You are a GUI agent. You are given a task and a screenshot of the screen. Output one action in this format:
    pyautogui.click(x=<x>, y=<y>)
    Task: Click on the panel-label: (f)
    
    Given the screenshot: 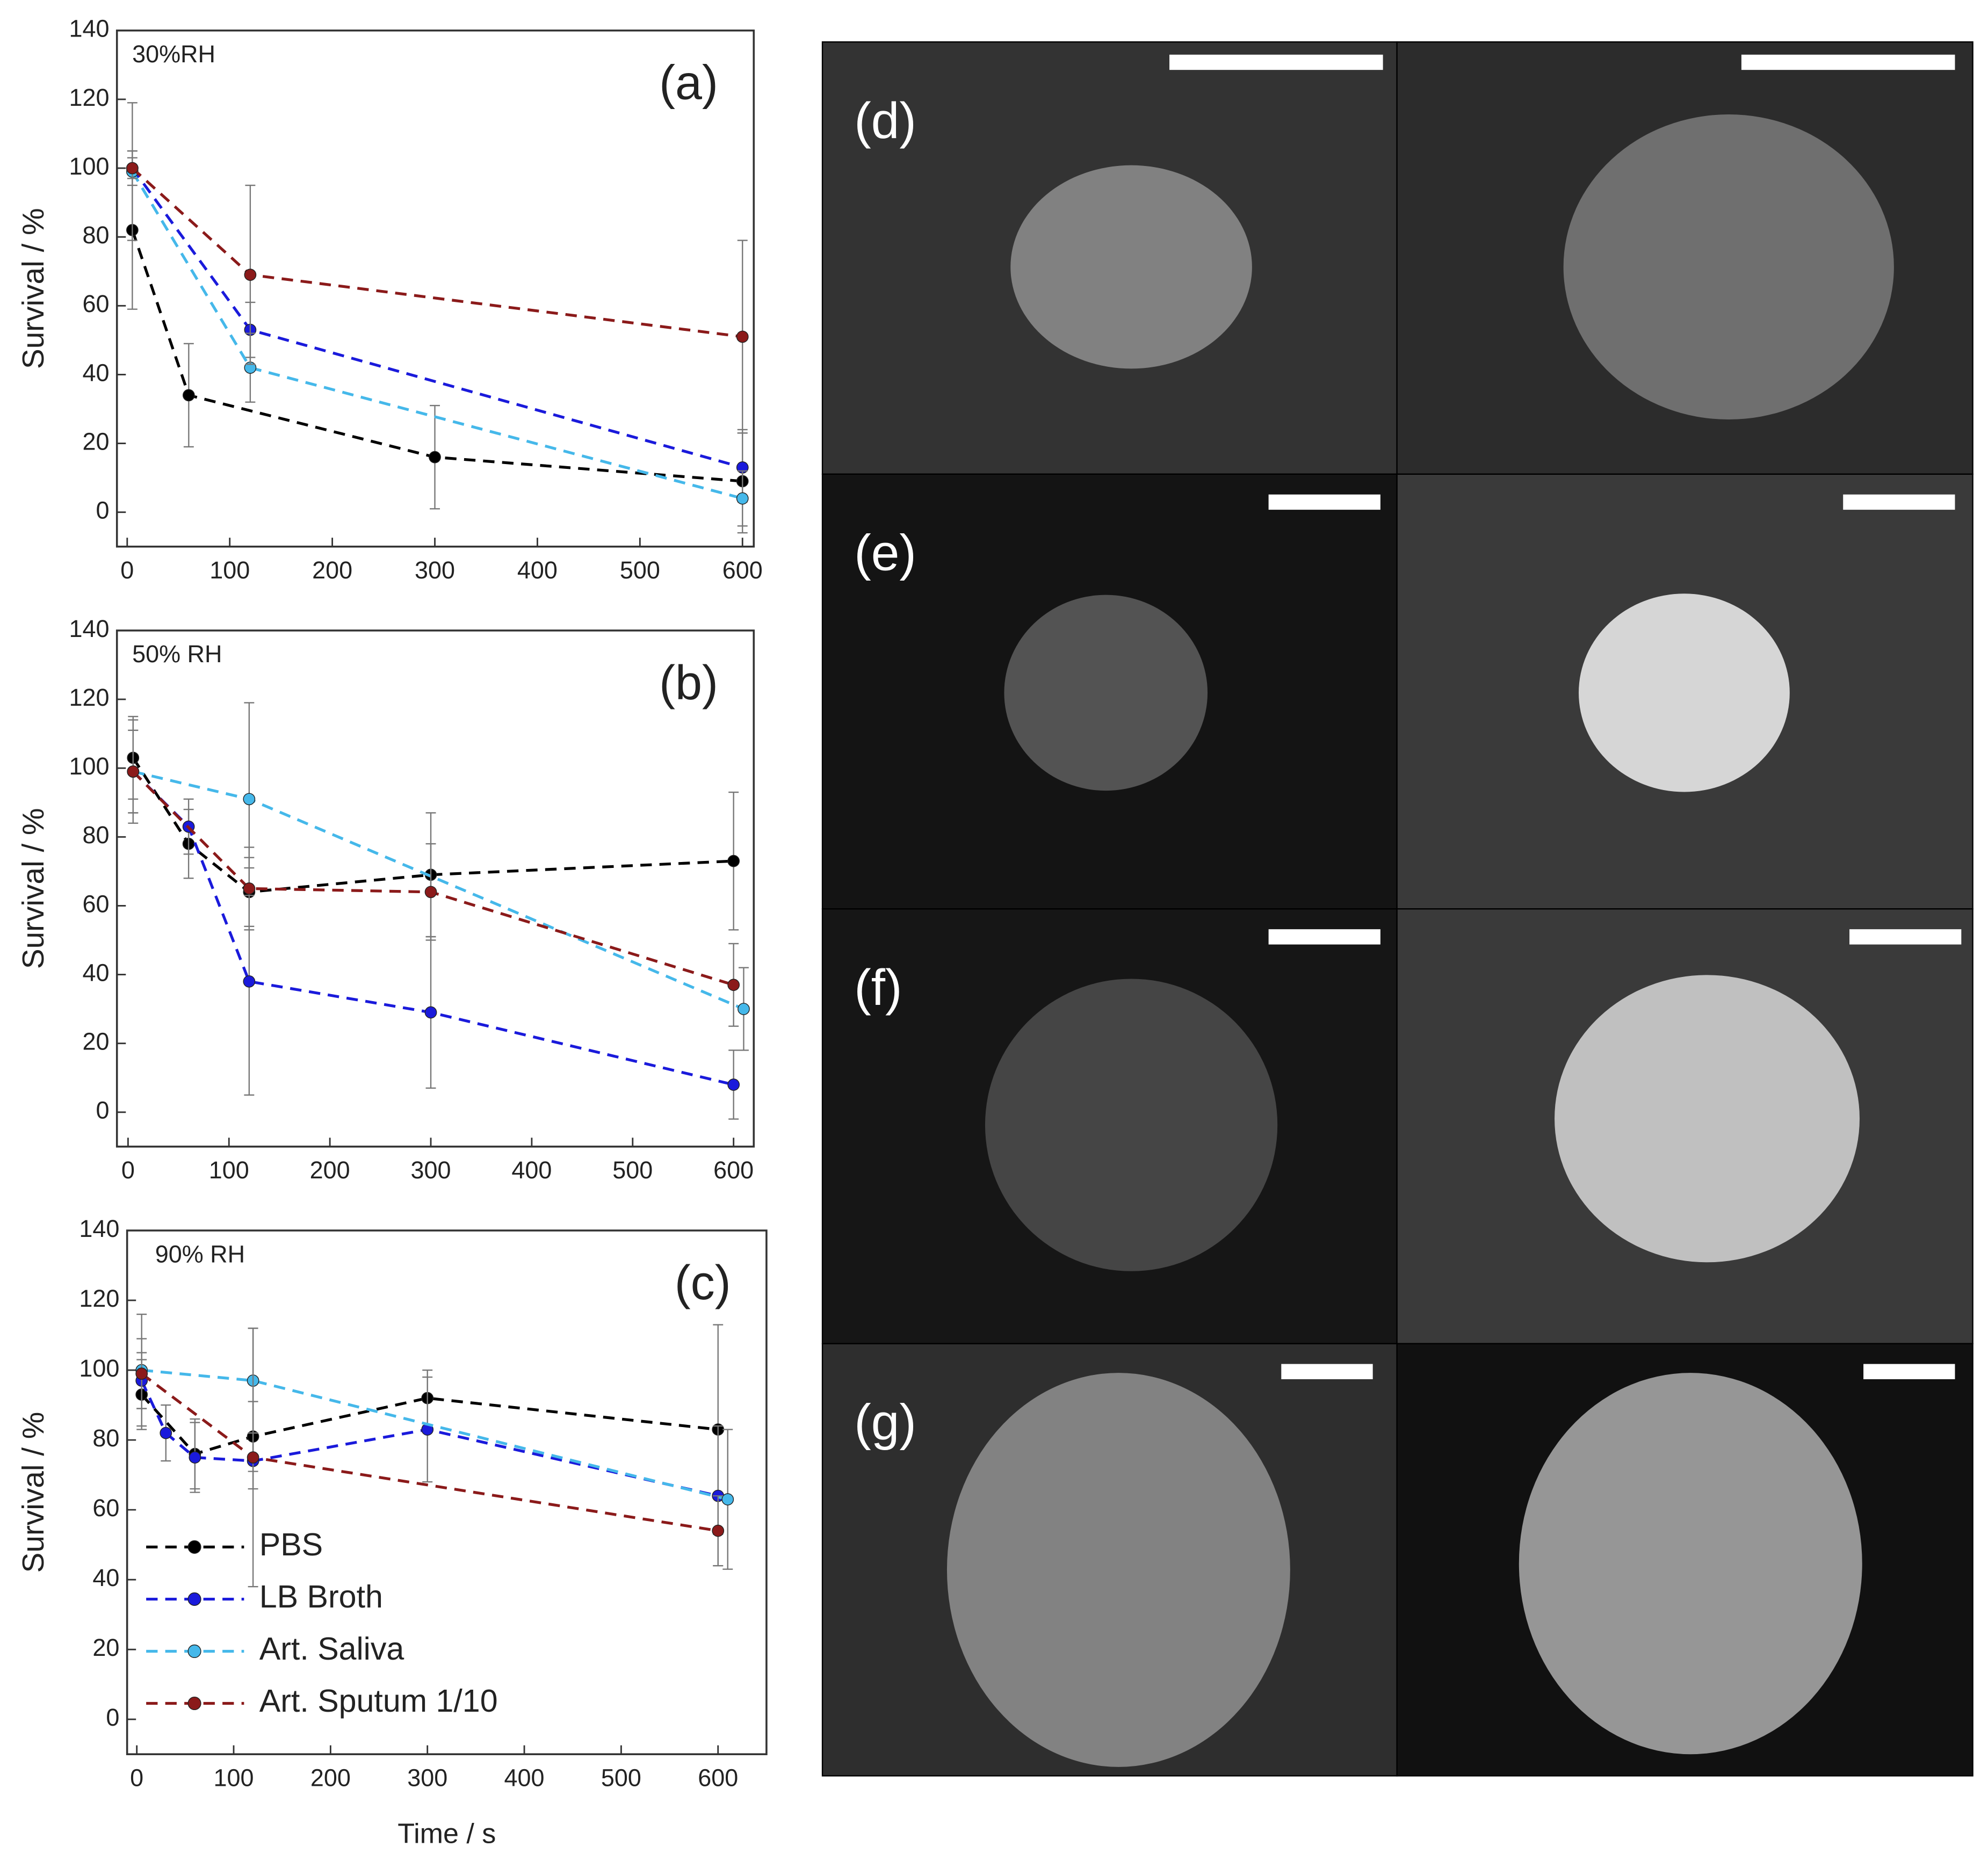 What is the action you would take?
    pyautogui.click(x=878, y=987)
    